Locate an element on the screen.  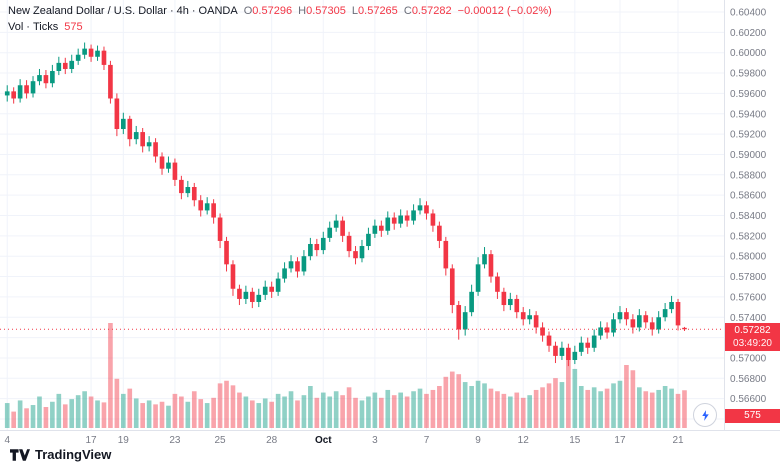
open-value: 0.57296 is located at coordinates (272, 11).